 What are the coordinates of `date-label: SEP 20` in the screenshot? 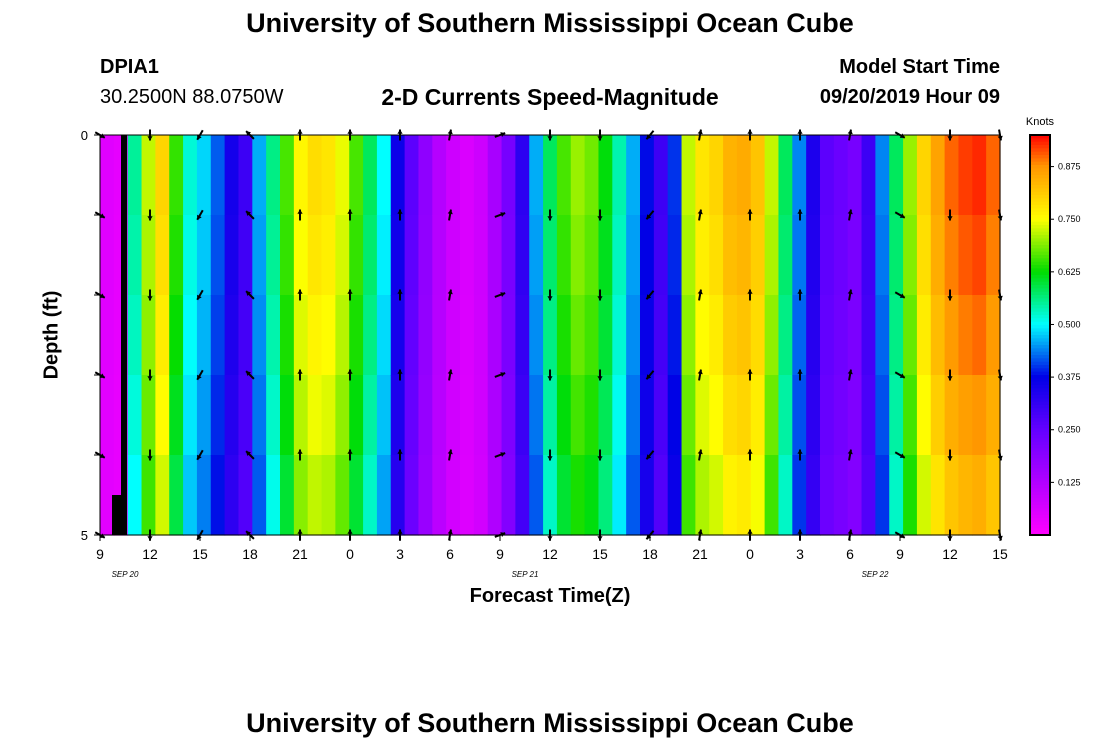 It's located at (125, 574).